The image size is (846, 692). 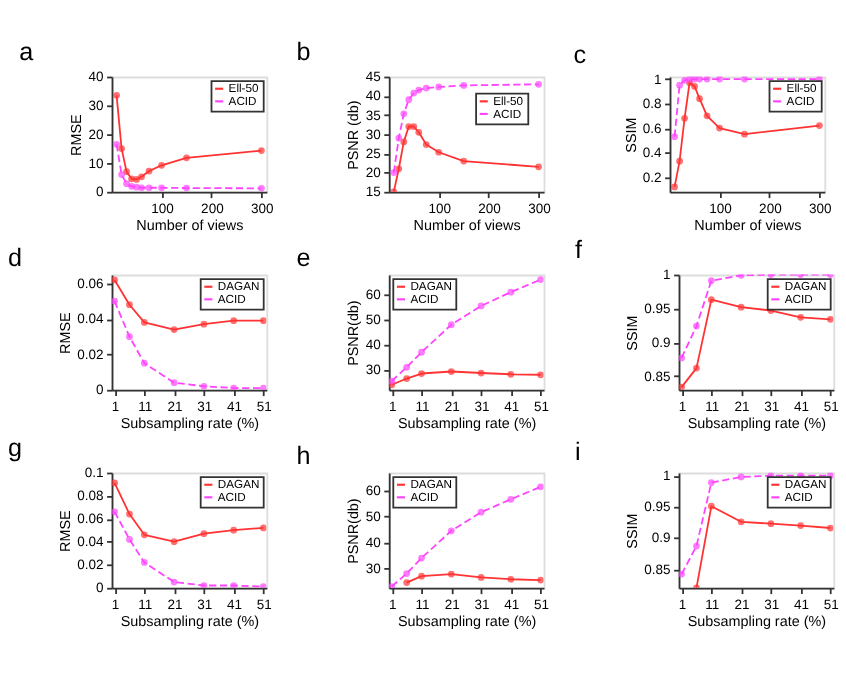 I want to click on chart-title: d, so click(x=14, y=257).